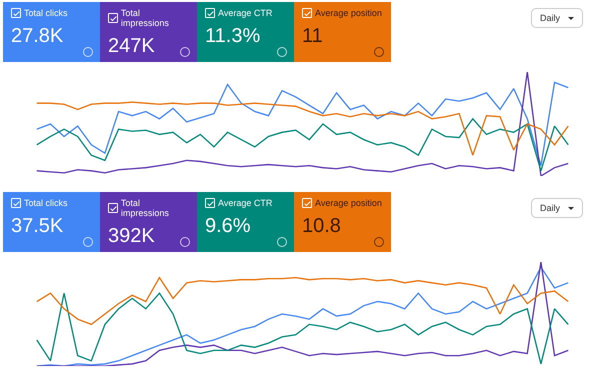  What do you see at coordinates (313, 36) in the screenshot?
I see `text: 11` at bounding box center [313, 36].